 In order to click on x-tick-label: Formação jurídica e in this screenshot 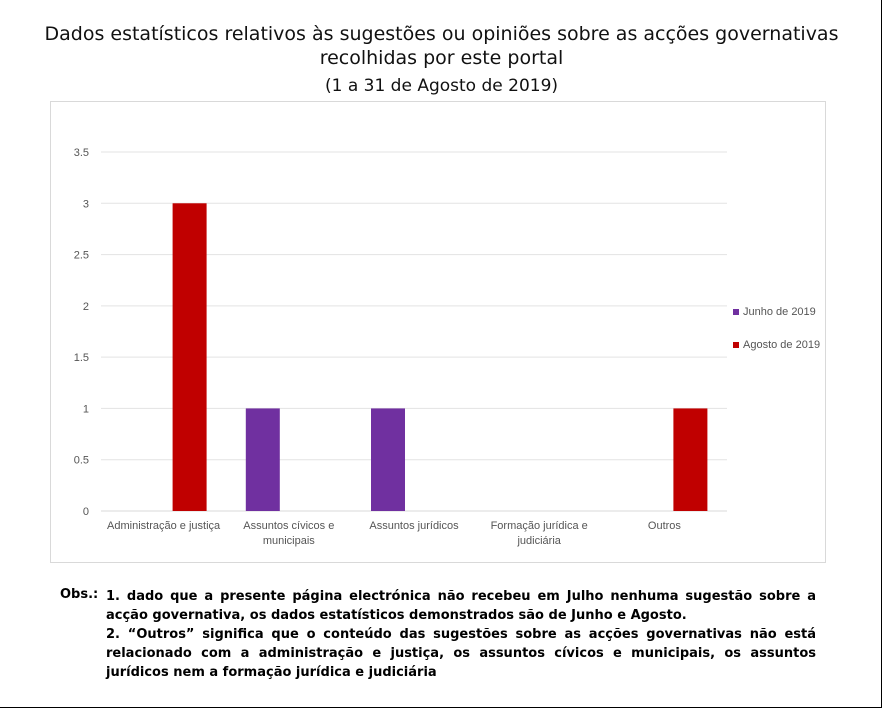, I will do `click(539, 526)`.